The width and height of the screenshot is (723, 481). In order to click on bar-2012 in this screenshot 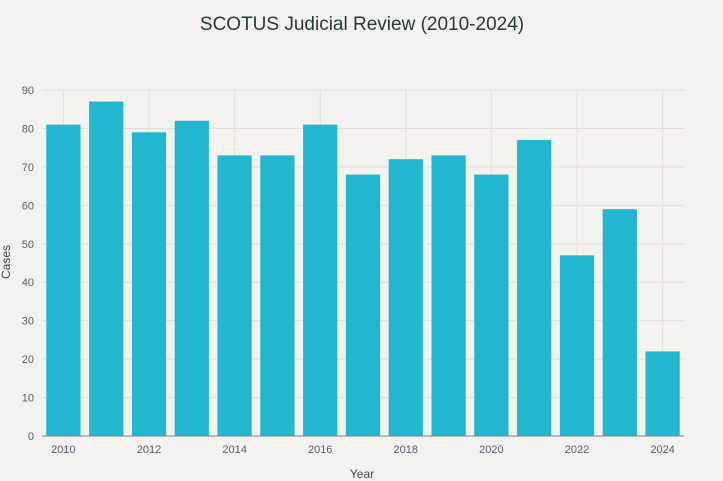, I will do `click(149, 284)`.